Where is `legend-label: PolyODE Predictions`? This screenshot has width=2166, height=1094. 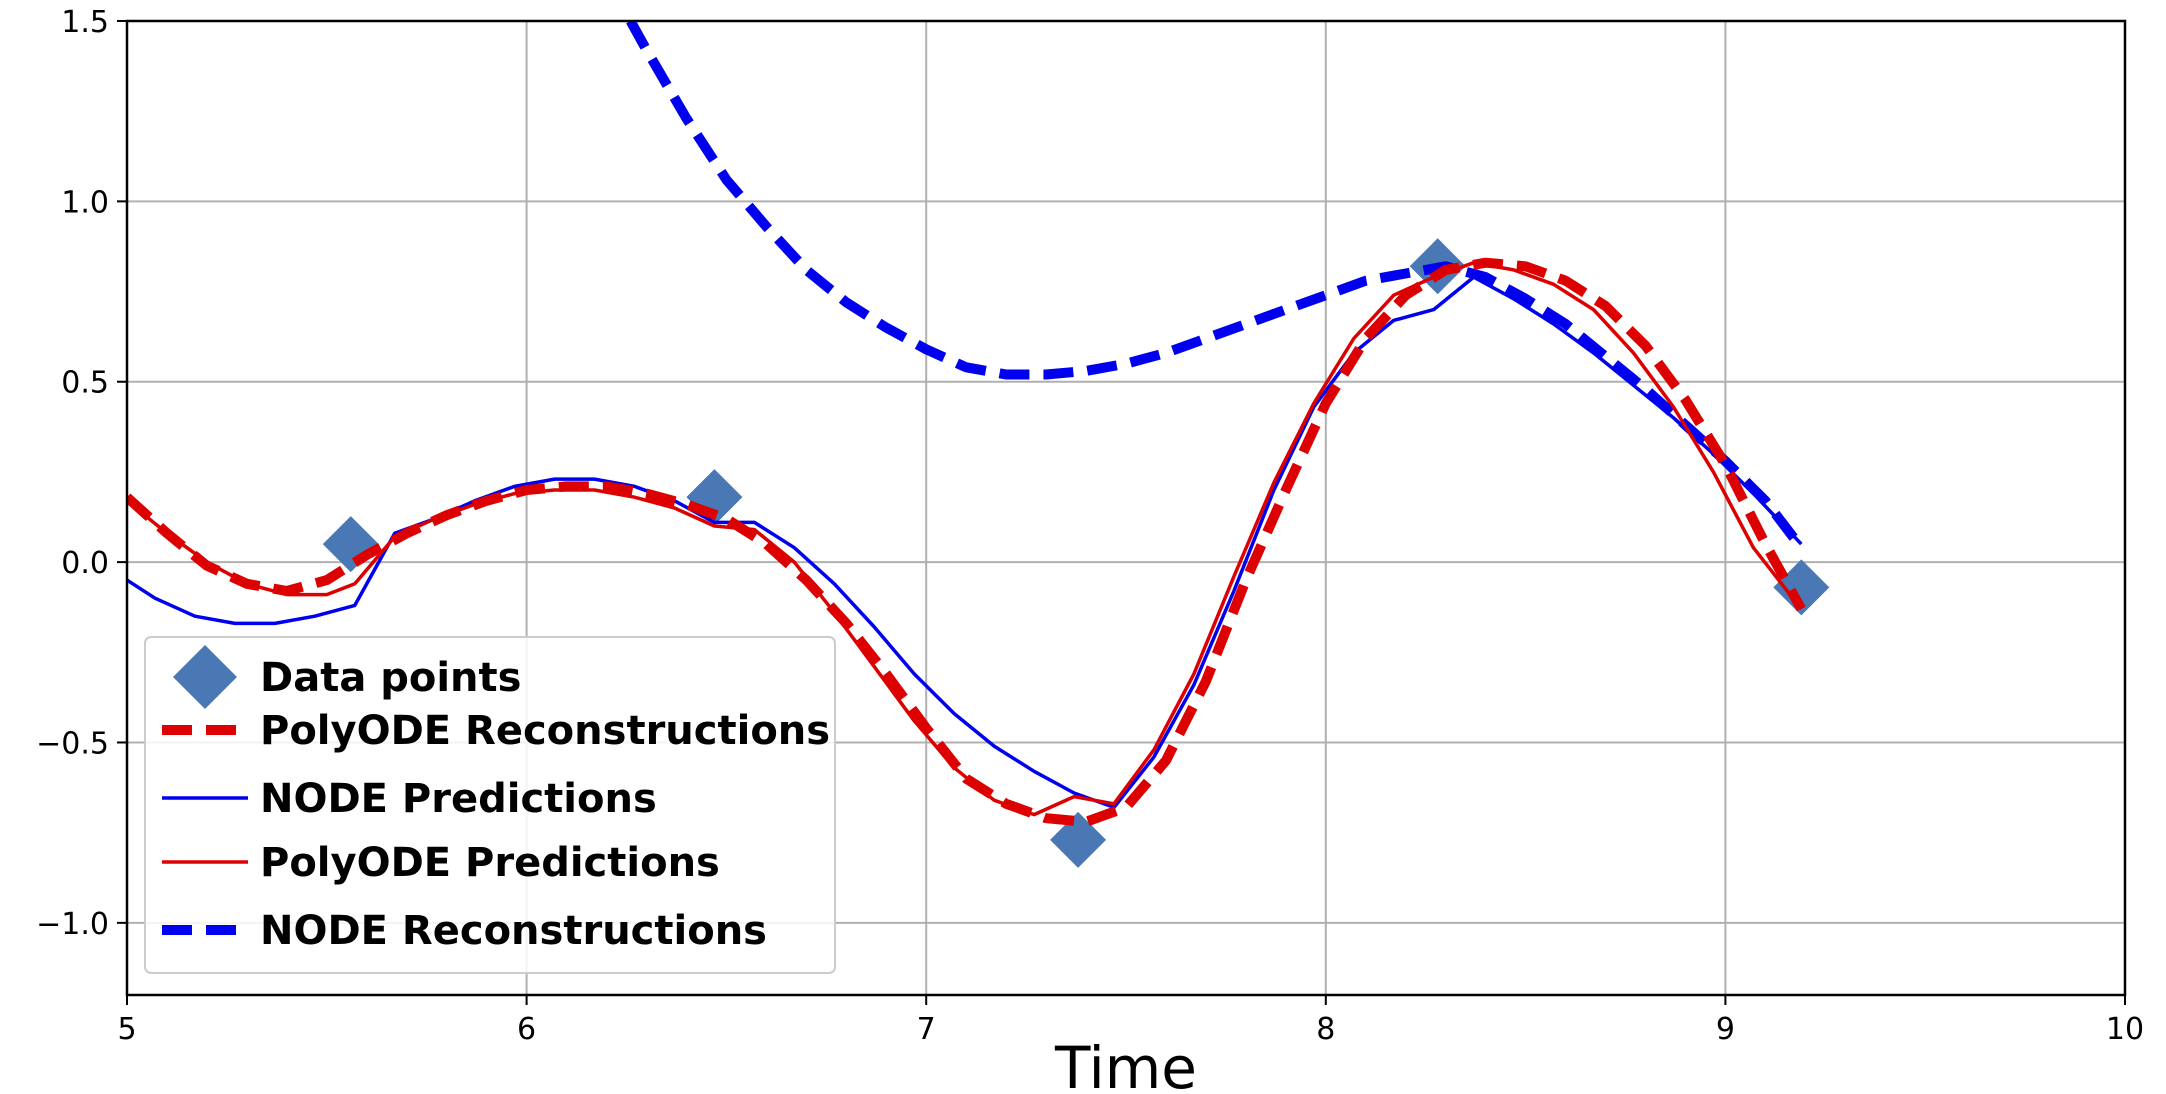
legend-label: PolyODE Predictions is located at coordinates (490, 863).